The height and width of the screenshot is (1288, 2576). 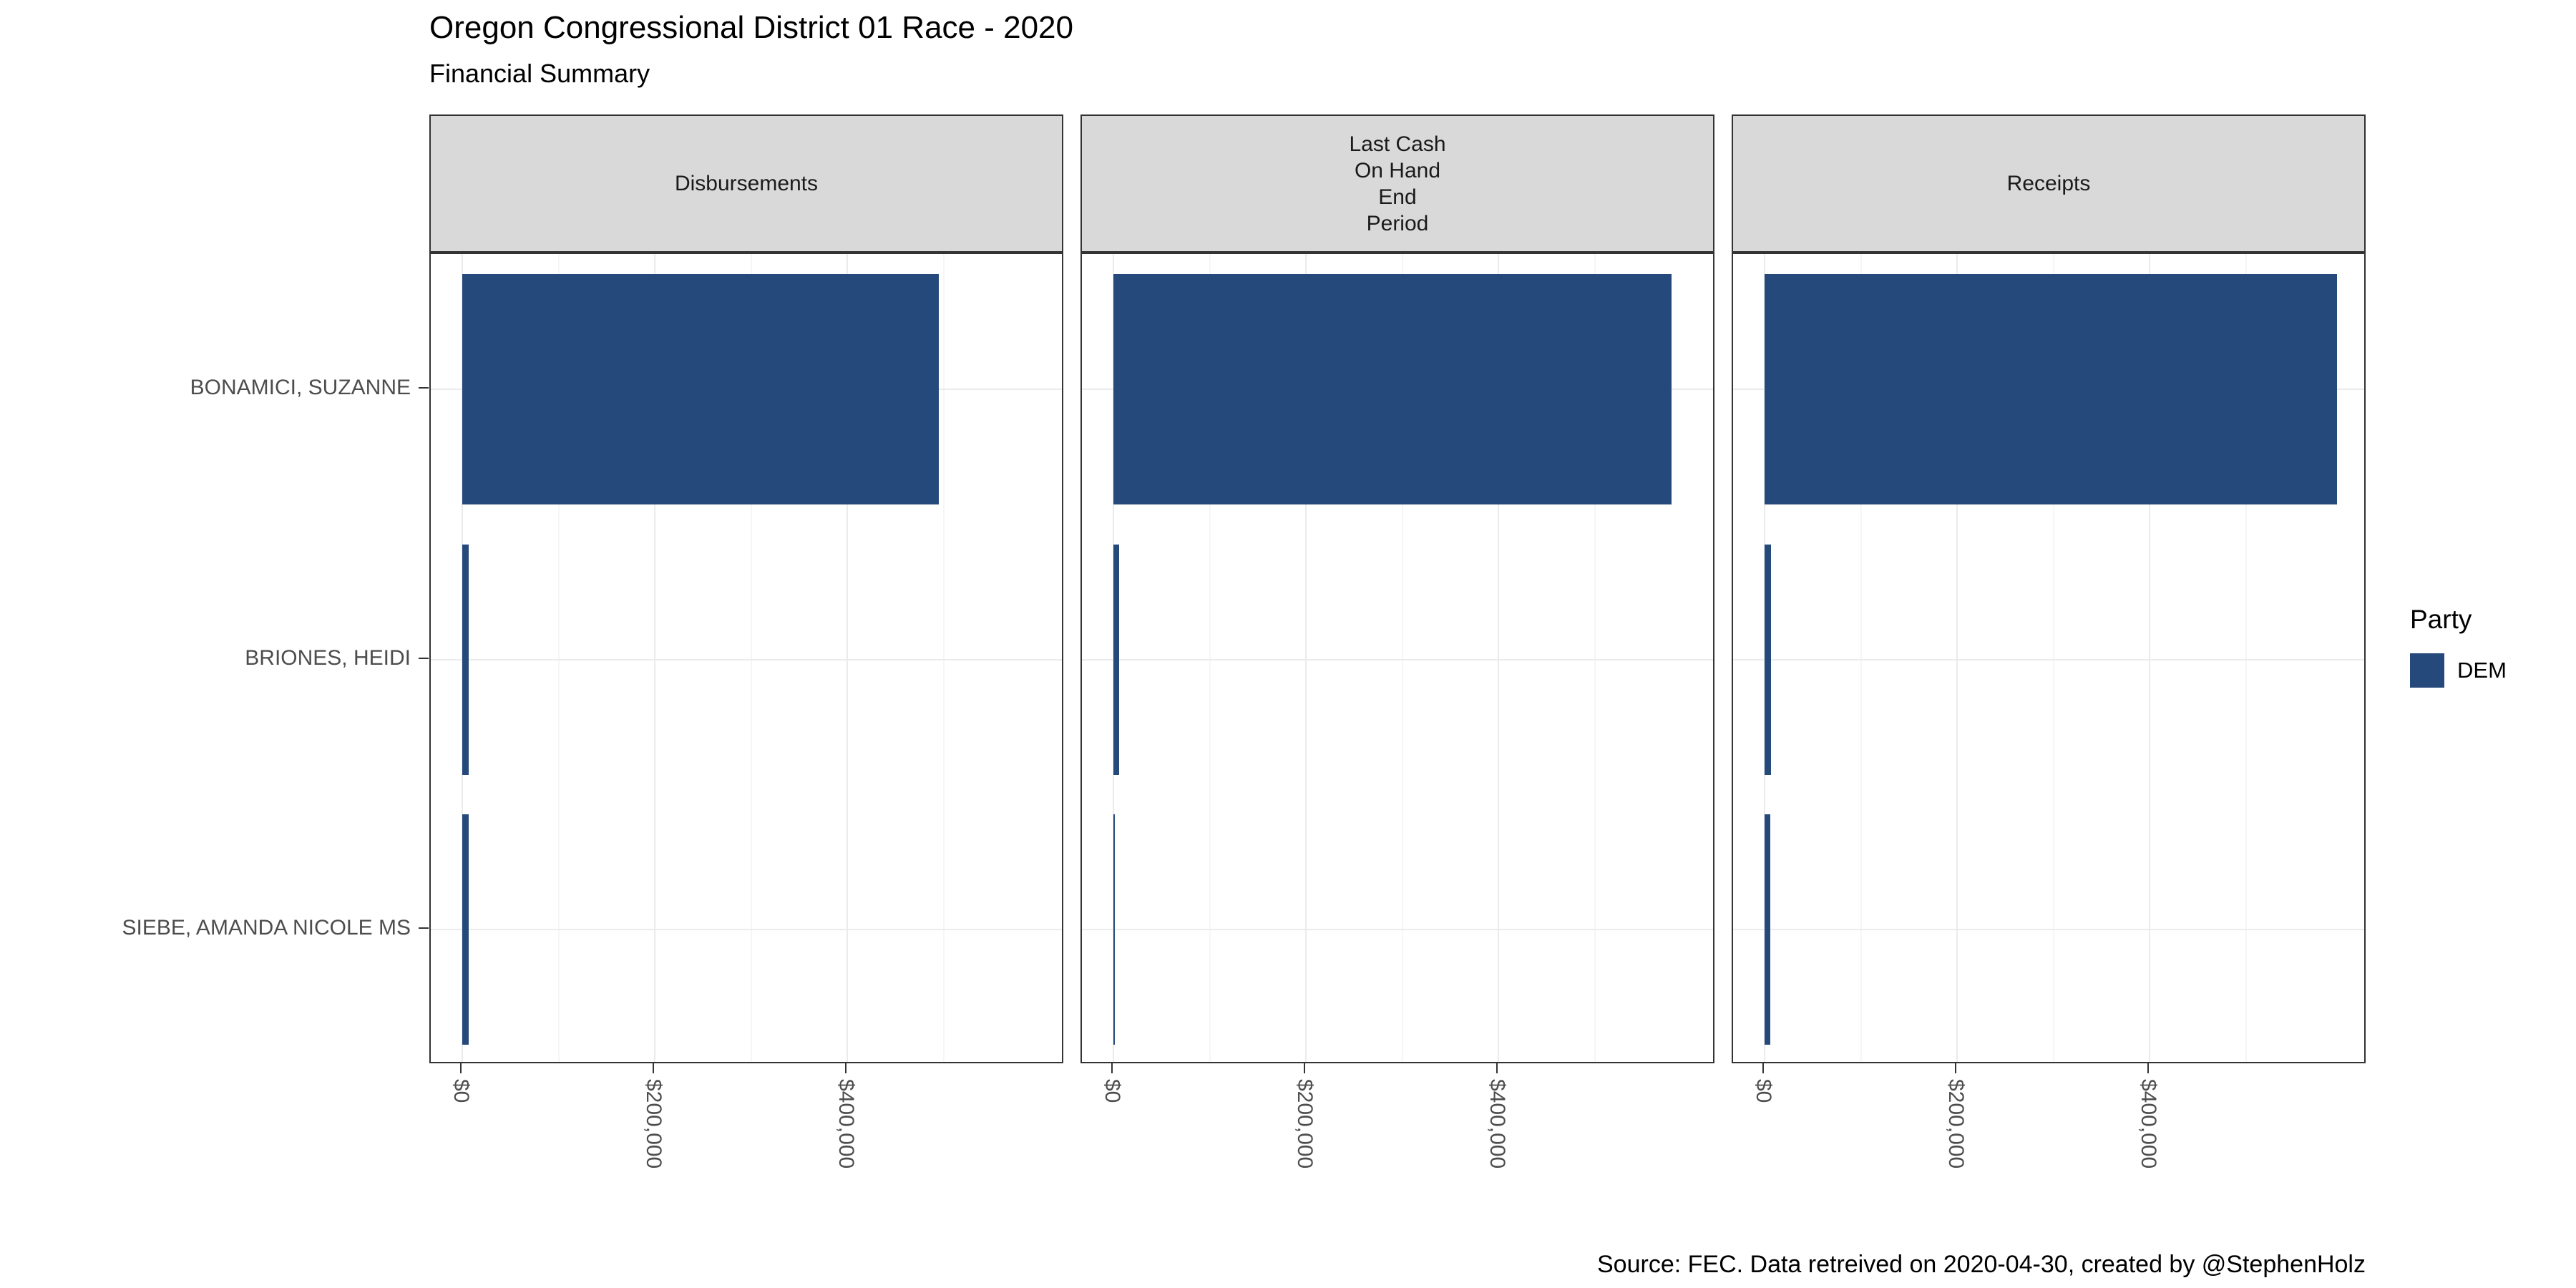 What do you see at coordinates (266, 928) in the screenshot?
I see `y-axis-label: SIEBE, AMANDA NICOLE MS` at bounding box center [266, 928].